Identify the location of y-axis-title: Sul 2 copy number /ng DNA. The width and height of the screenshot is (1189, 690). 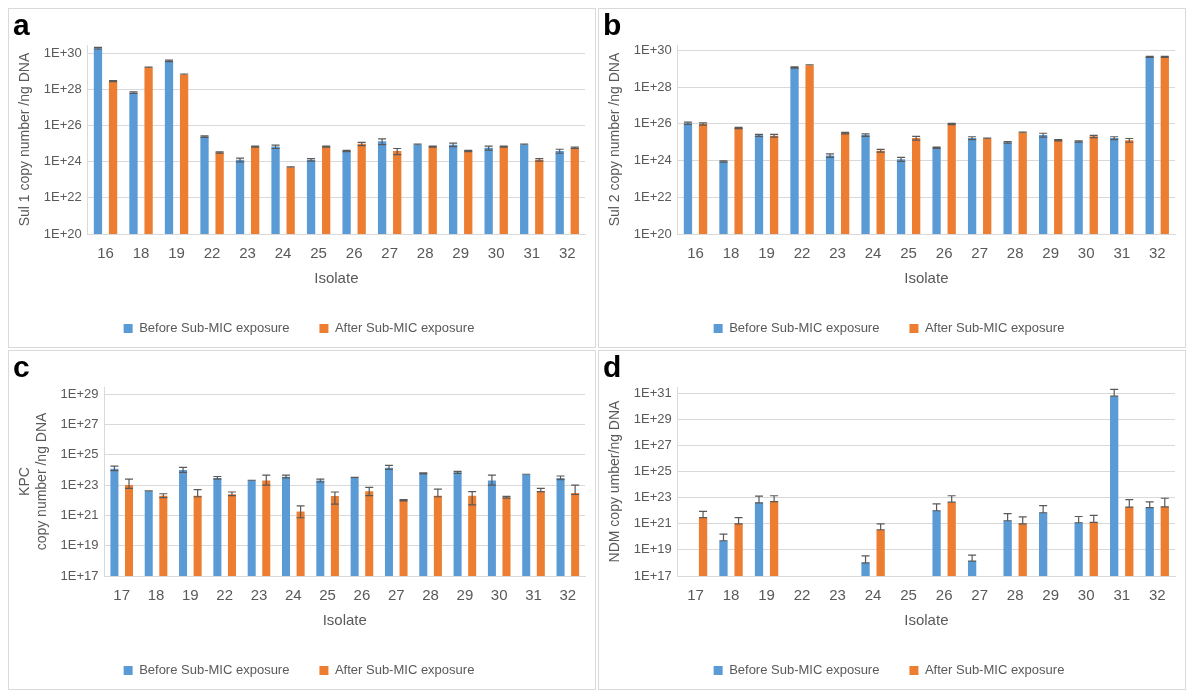
(614, 139).